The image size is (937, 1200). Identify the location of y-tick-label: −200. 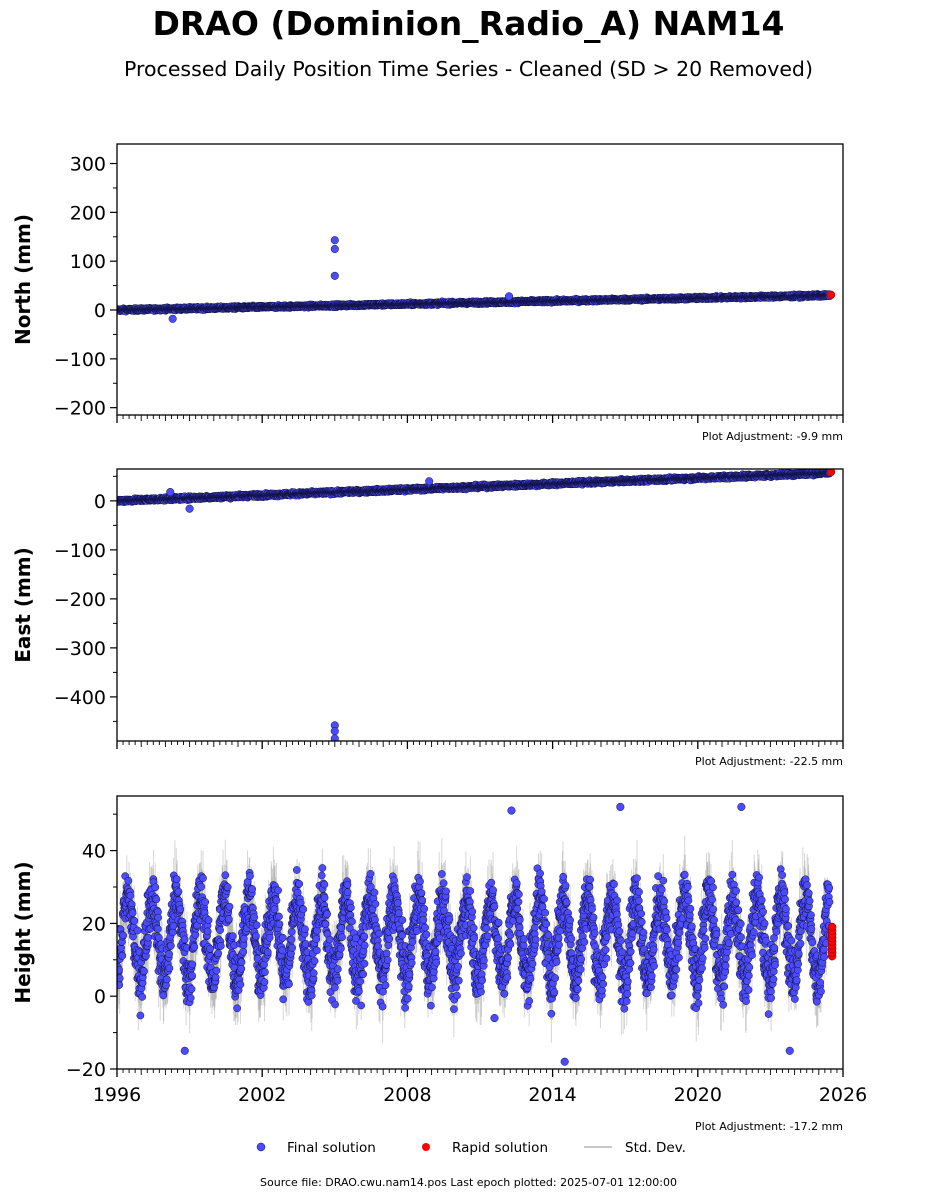
(80, 409).